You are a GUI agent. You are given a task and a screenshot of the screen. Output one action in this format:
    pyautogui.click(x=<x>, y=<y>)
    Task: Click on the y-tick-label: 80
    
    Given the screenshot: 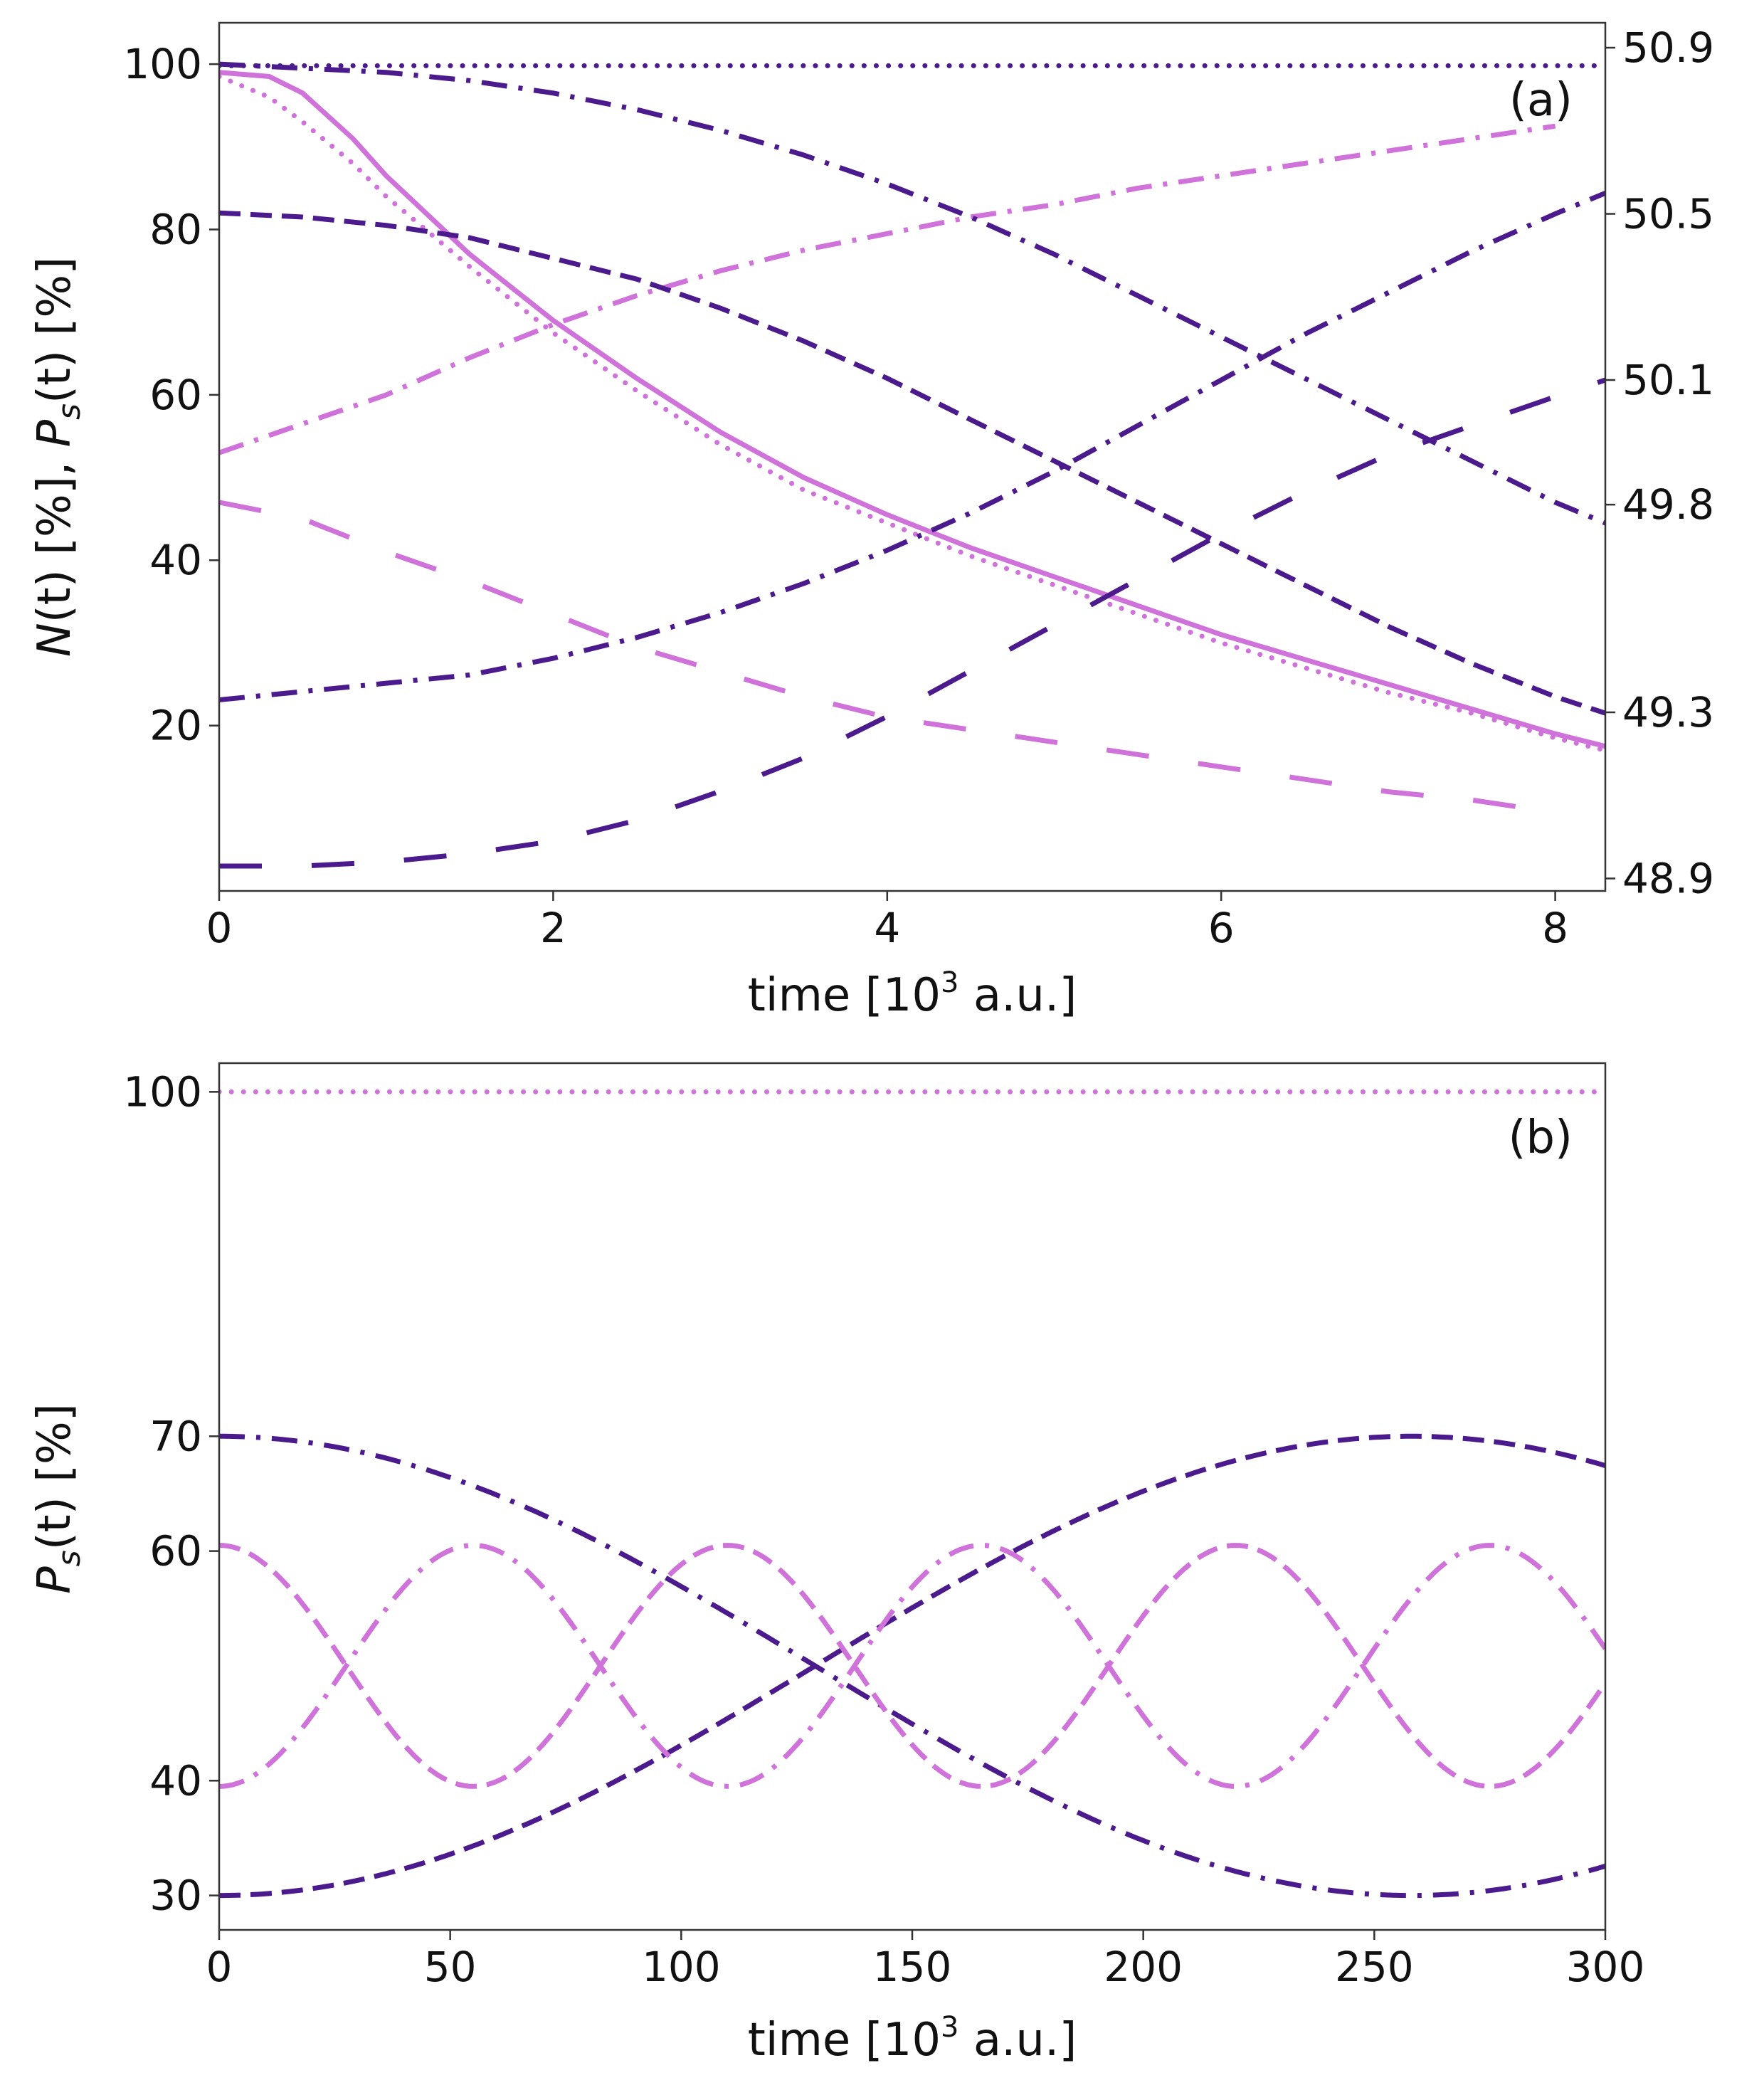 What is the action you would take?
    pyautogui.click(x=175, y=229)
    